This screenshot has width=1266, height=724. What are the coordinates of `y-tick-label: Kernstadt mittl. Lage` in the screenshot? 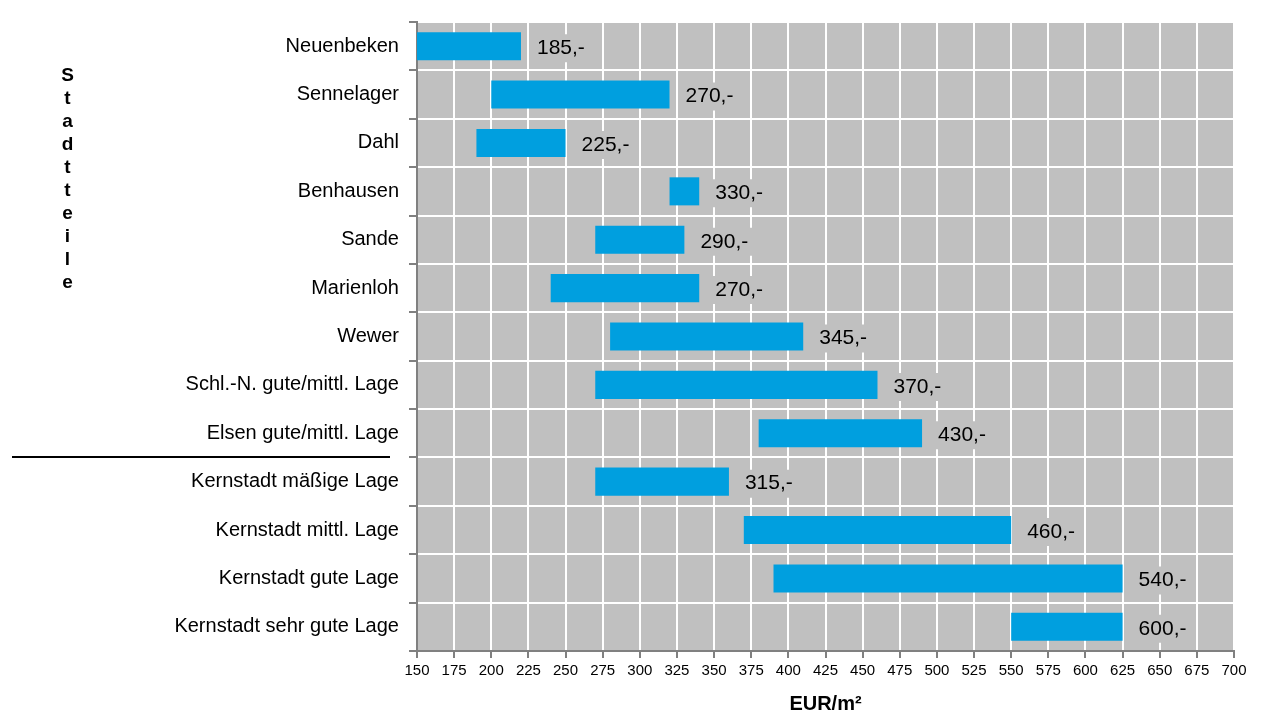 It's located at (307, 528).